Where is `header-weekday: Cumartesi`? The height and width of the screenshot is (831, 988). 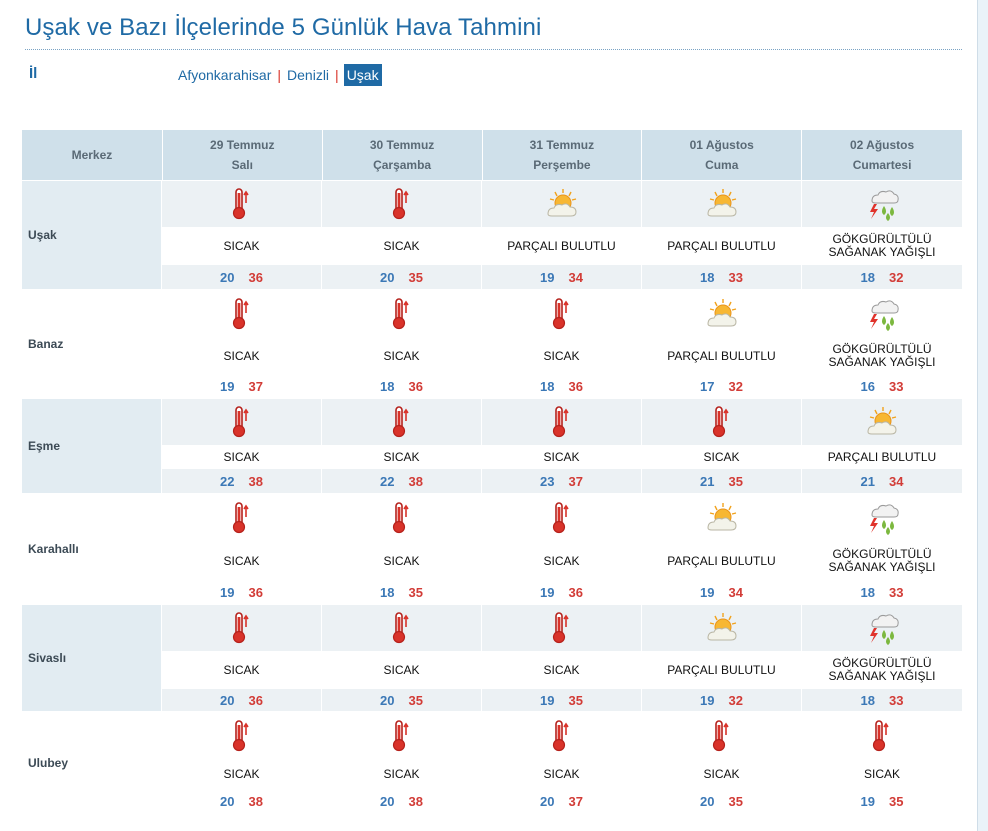
header-weekday: Cumartesi is located at coordinates (882, 165).